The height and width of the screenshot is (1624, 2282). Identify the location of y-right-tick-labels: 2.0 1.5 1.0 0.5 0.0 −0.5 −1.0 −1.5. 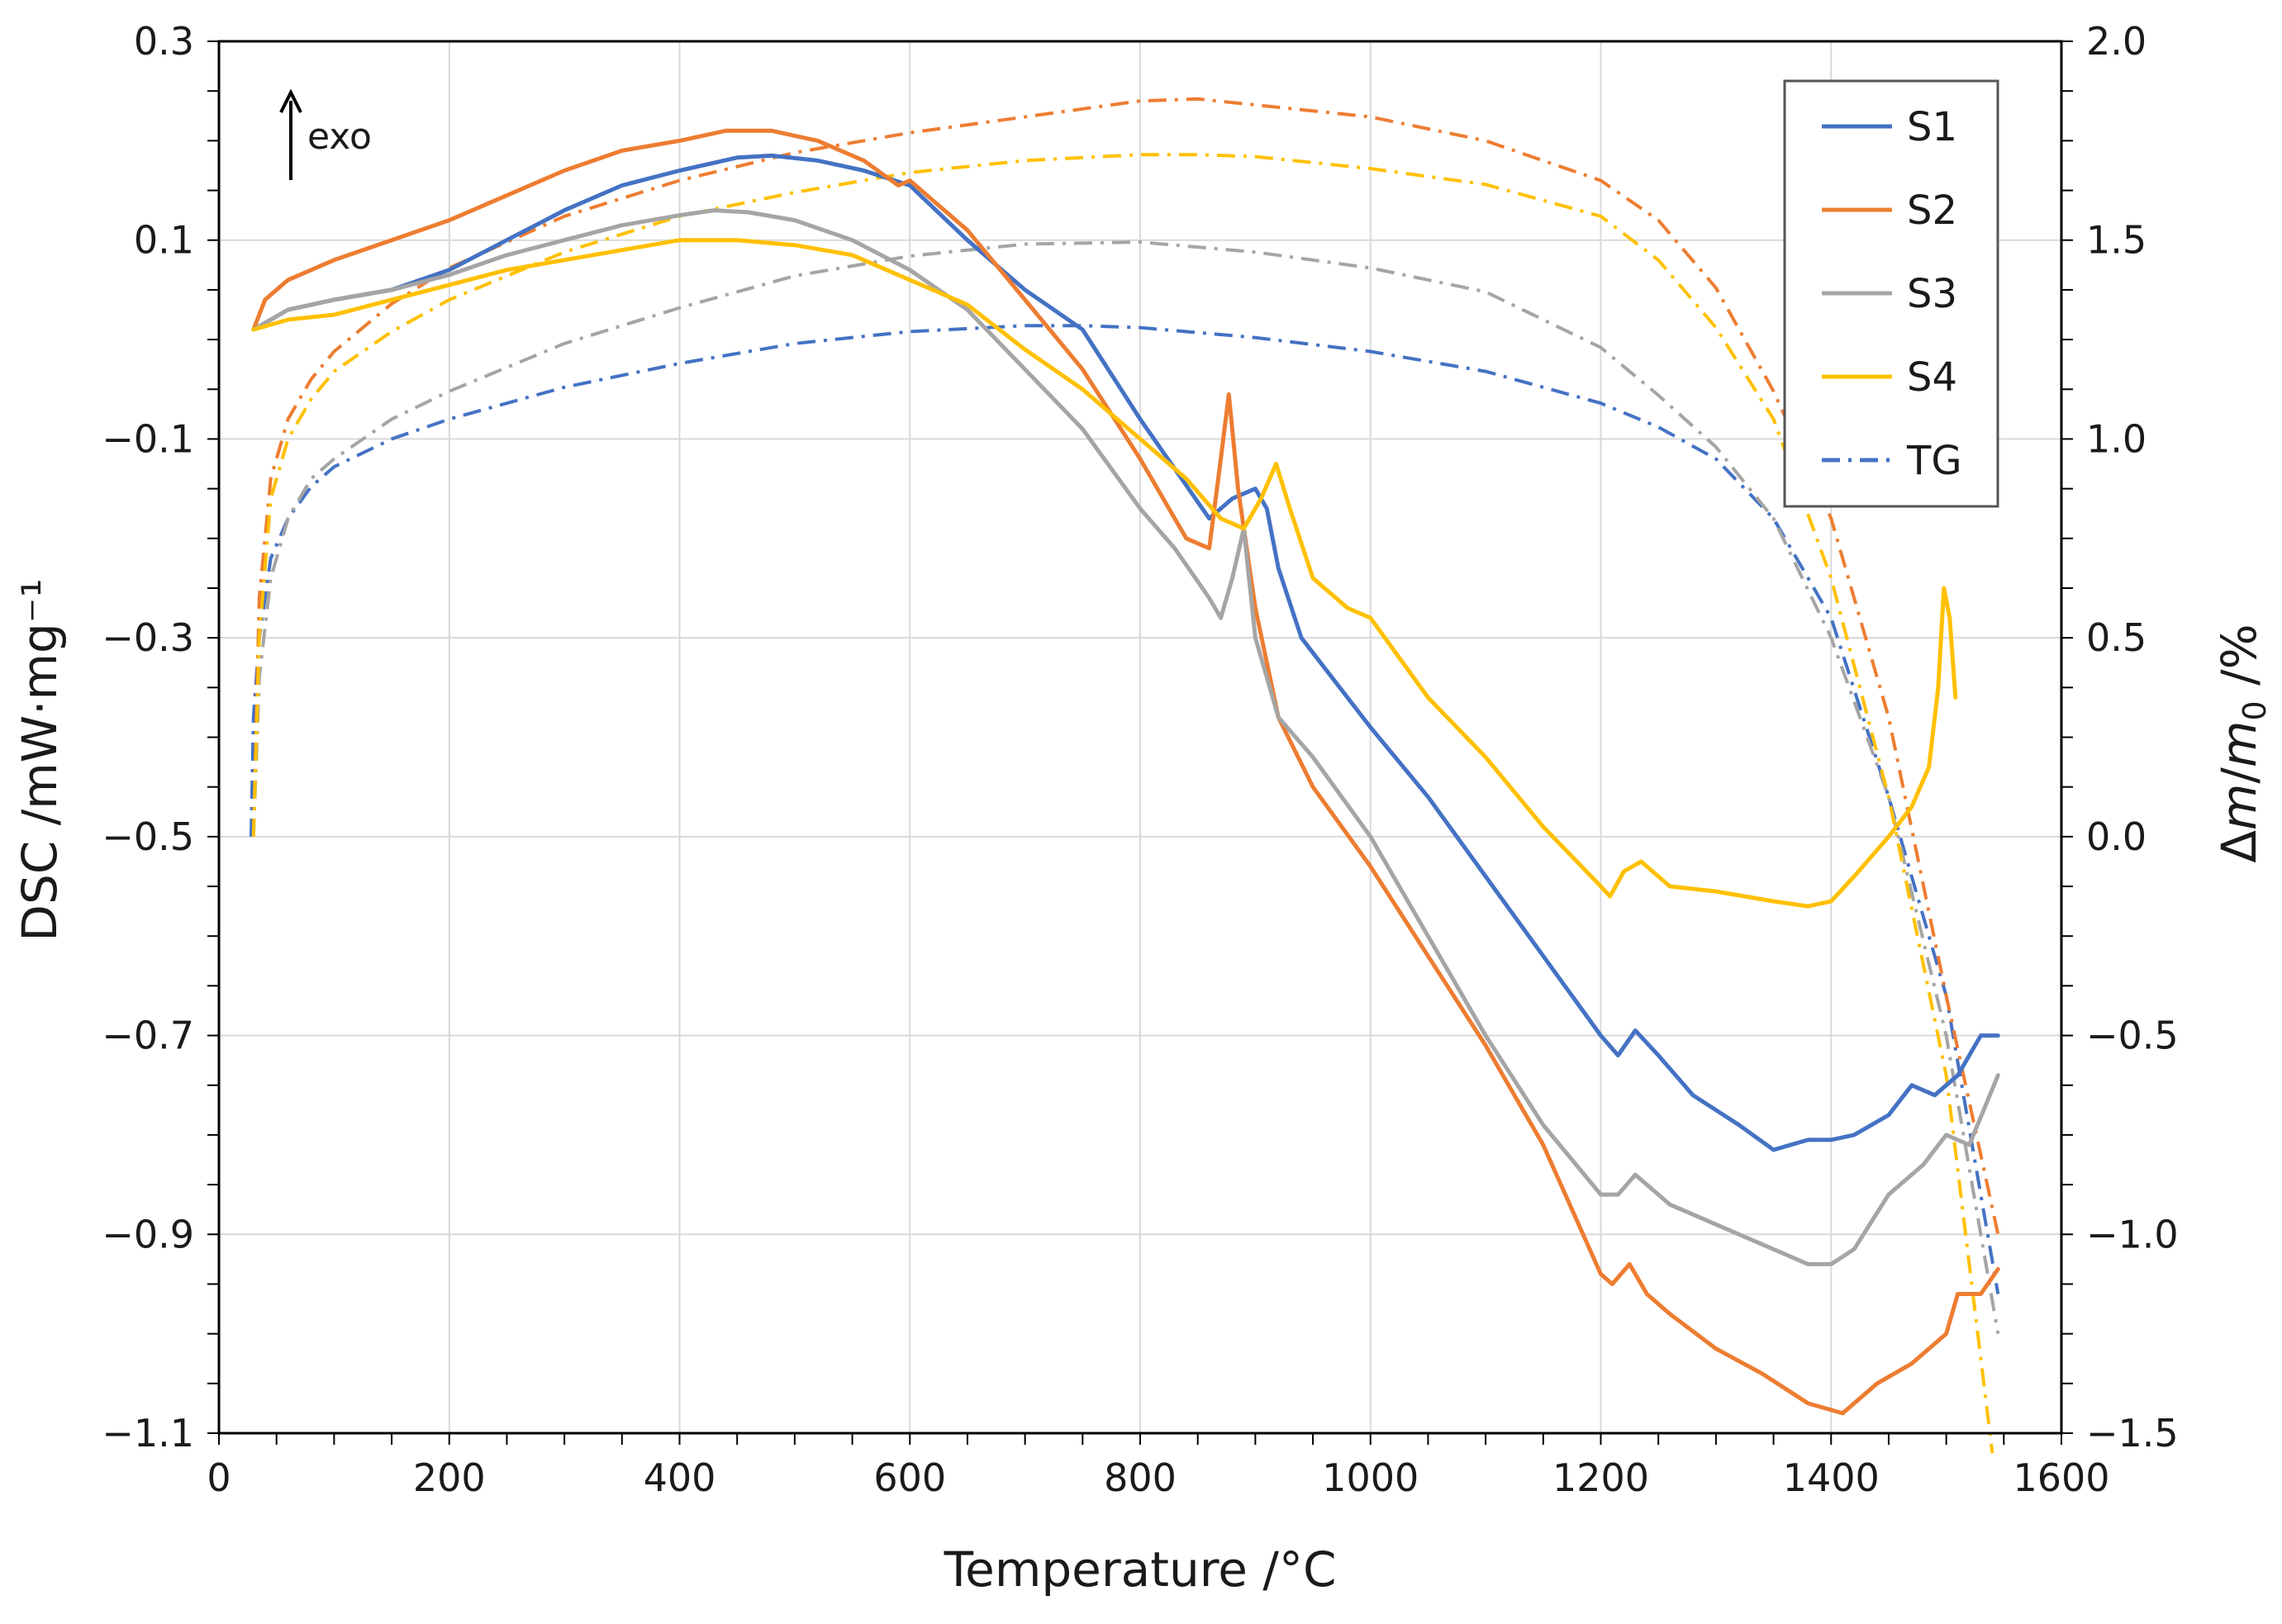
(2132, 737).